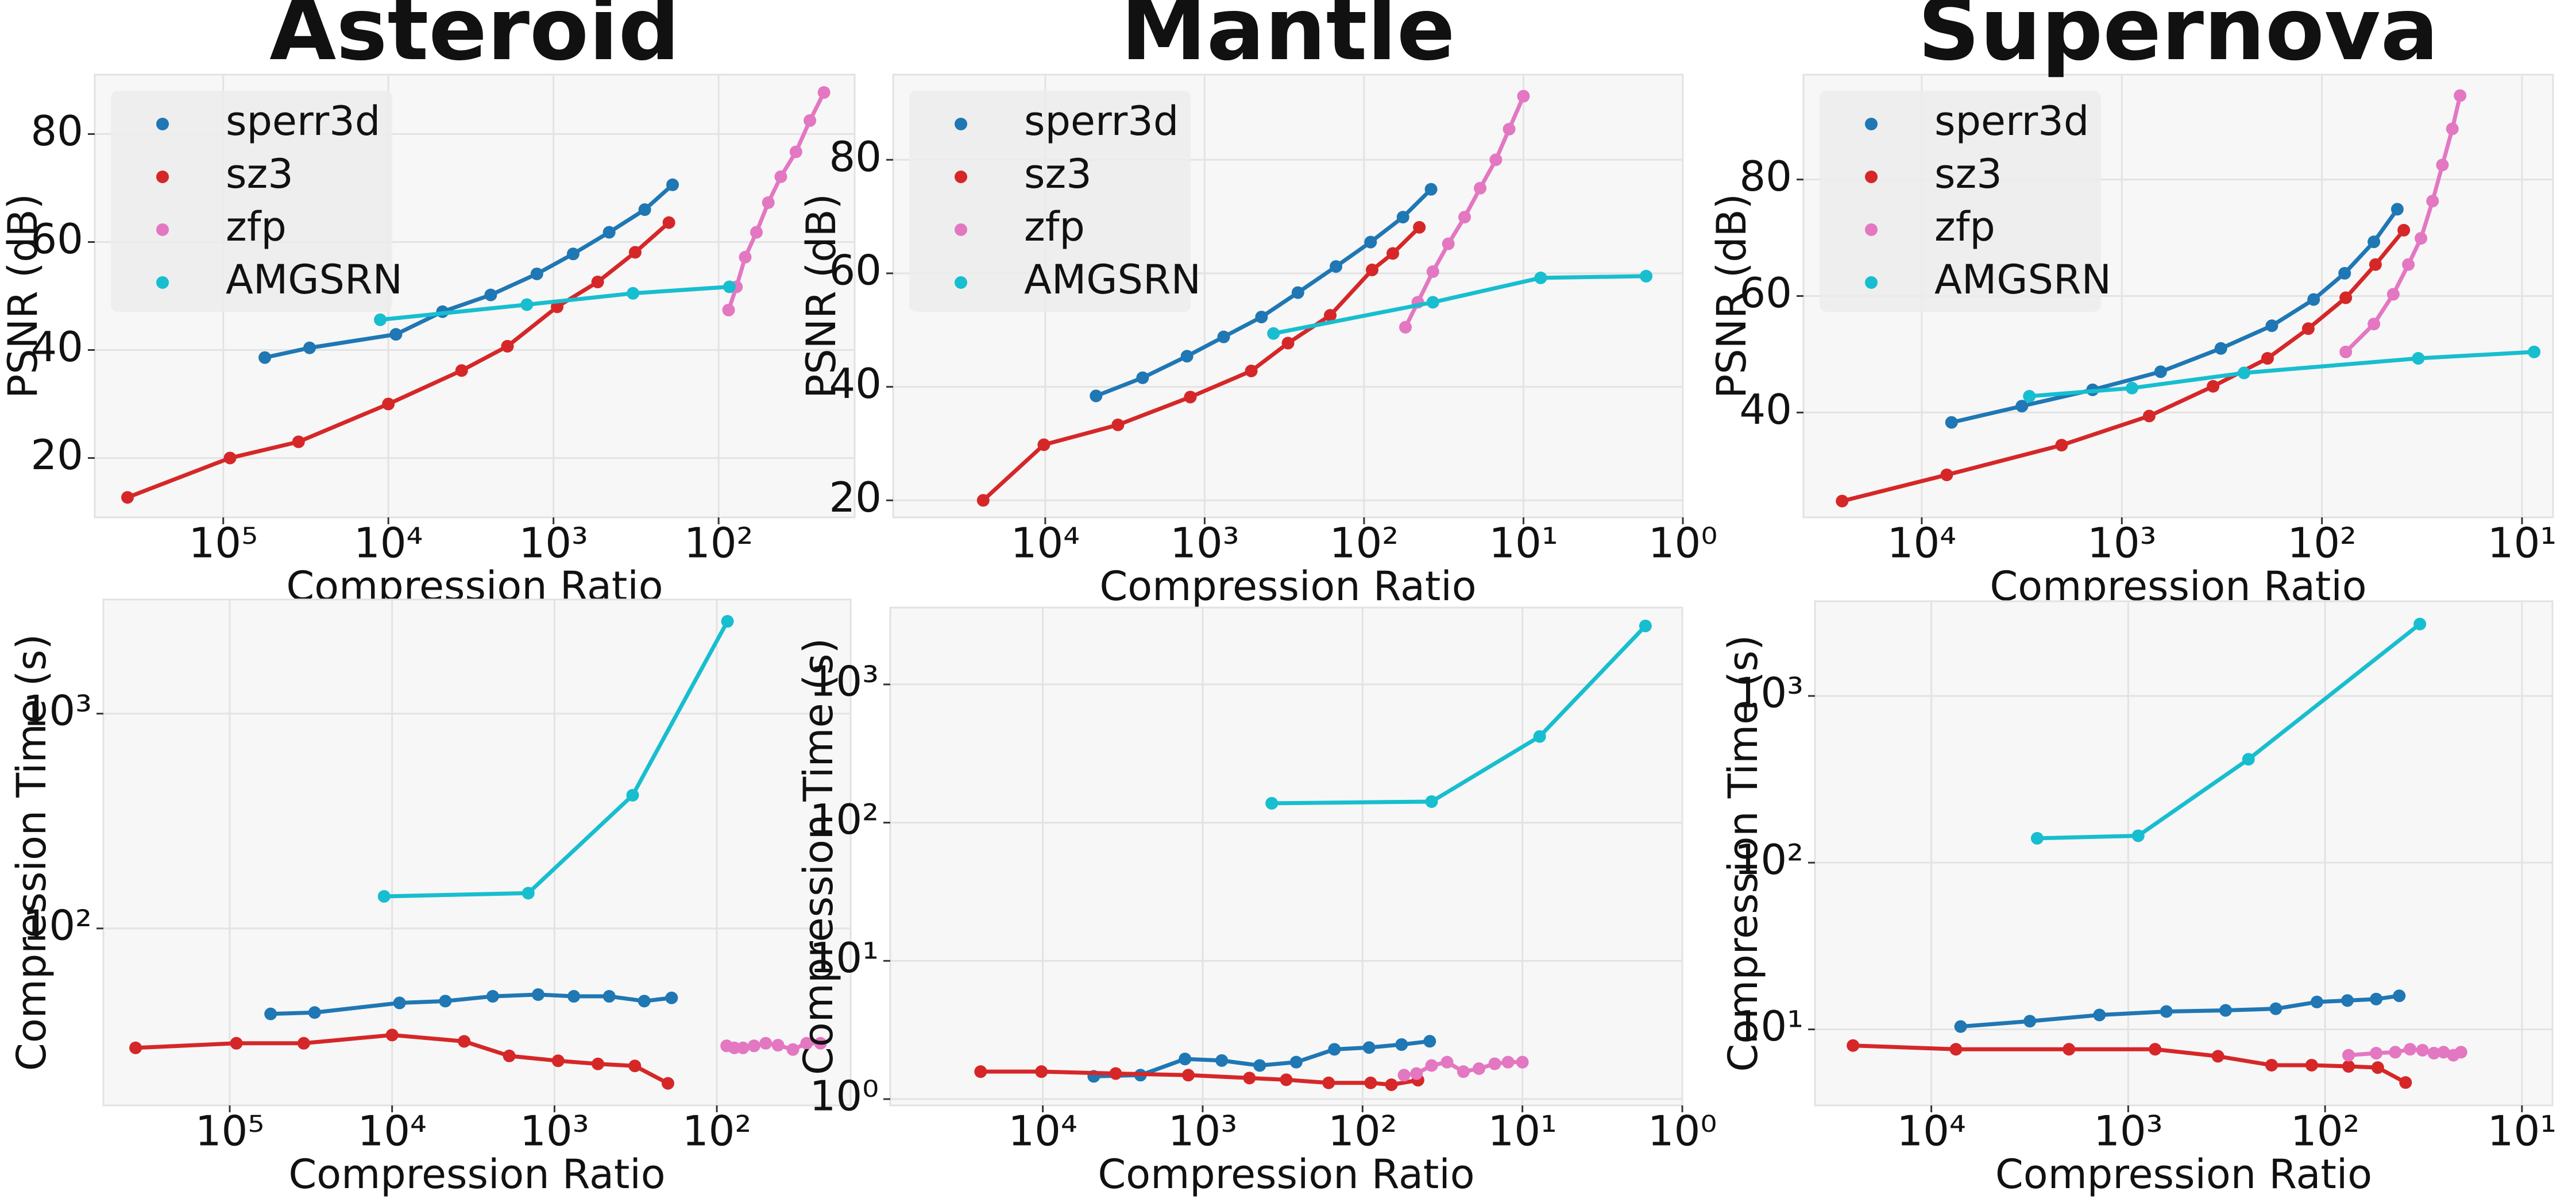 This screenshot has height=1199, width=2576. What do you see at coordinates (303, 122) in the screenshot?
I see `legend-label: sperr3d` at bounding box center [303, 122].